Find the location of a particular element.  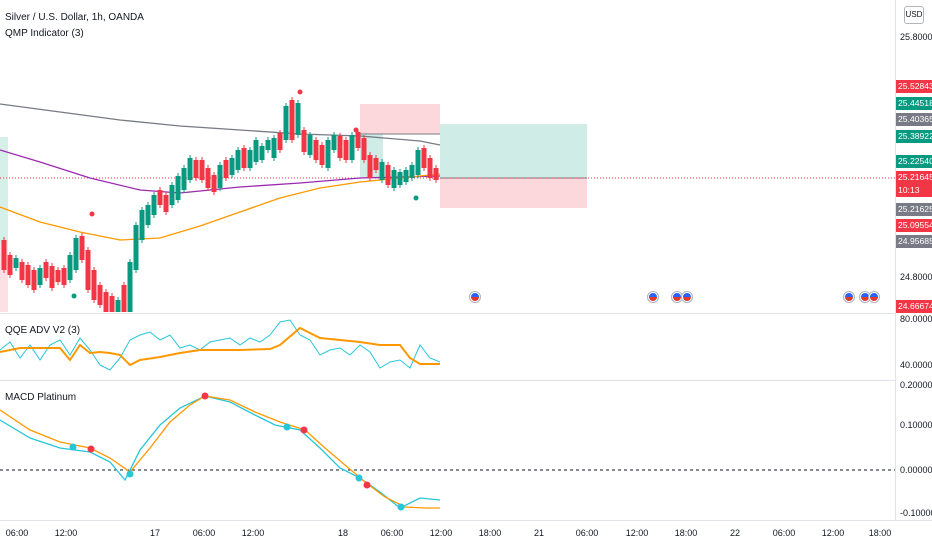

time-tick: 21 is located at coordinates (539, 533).